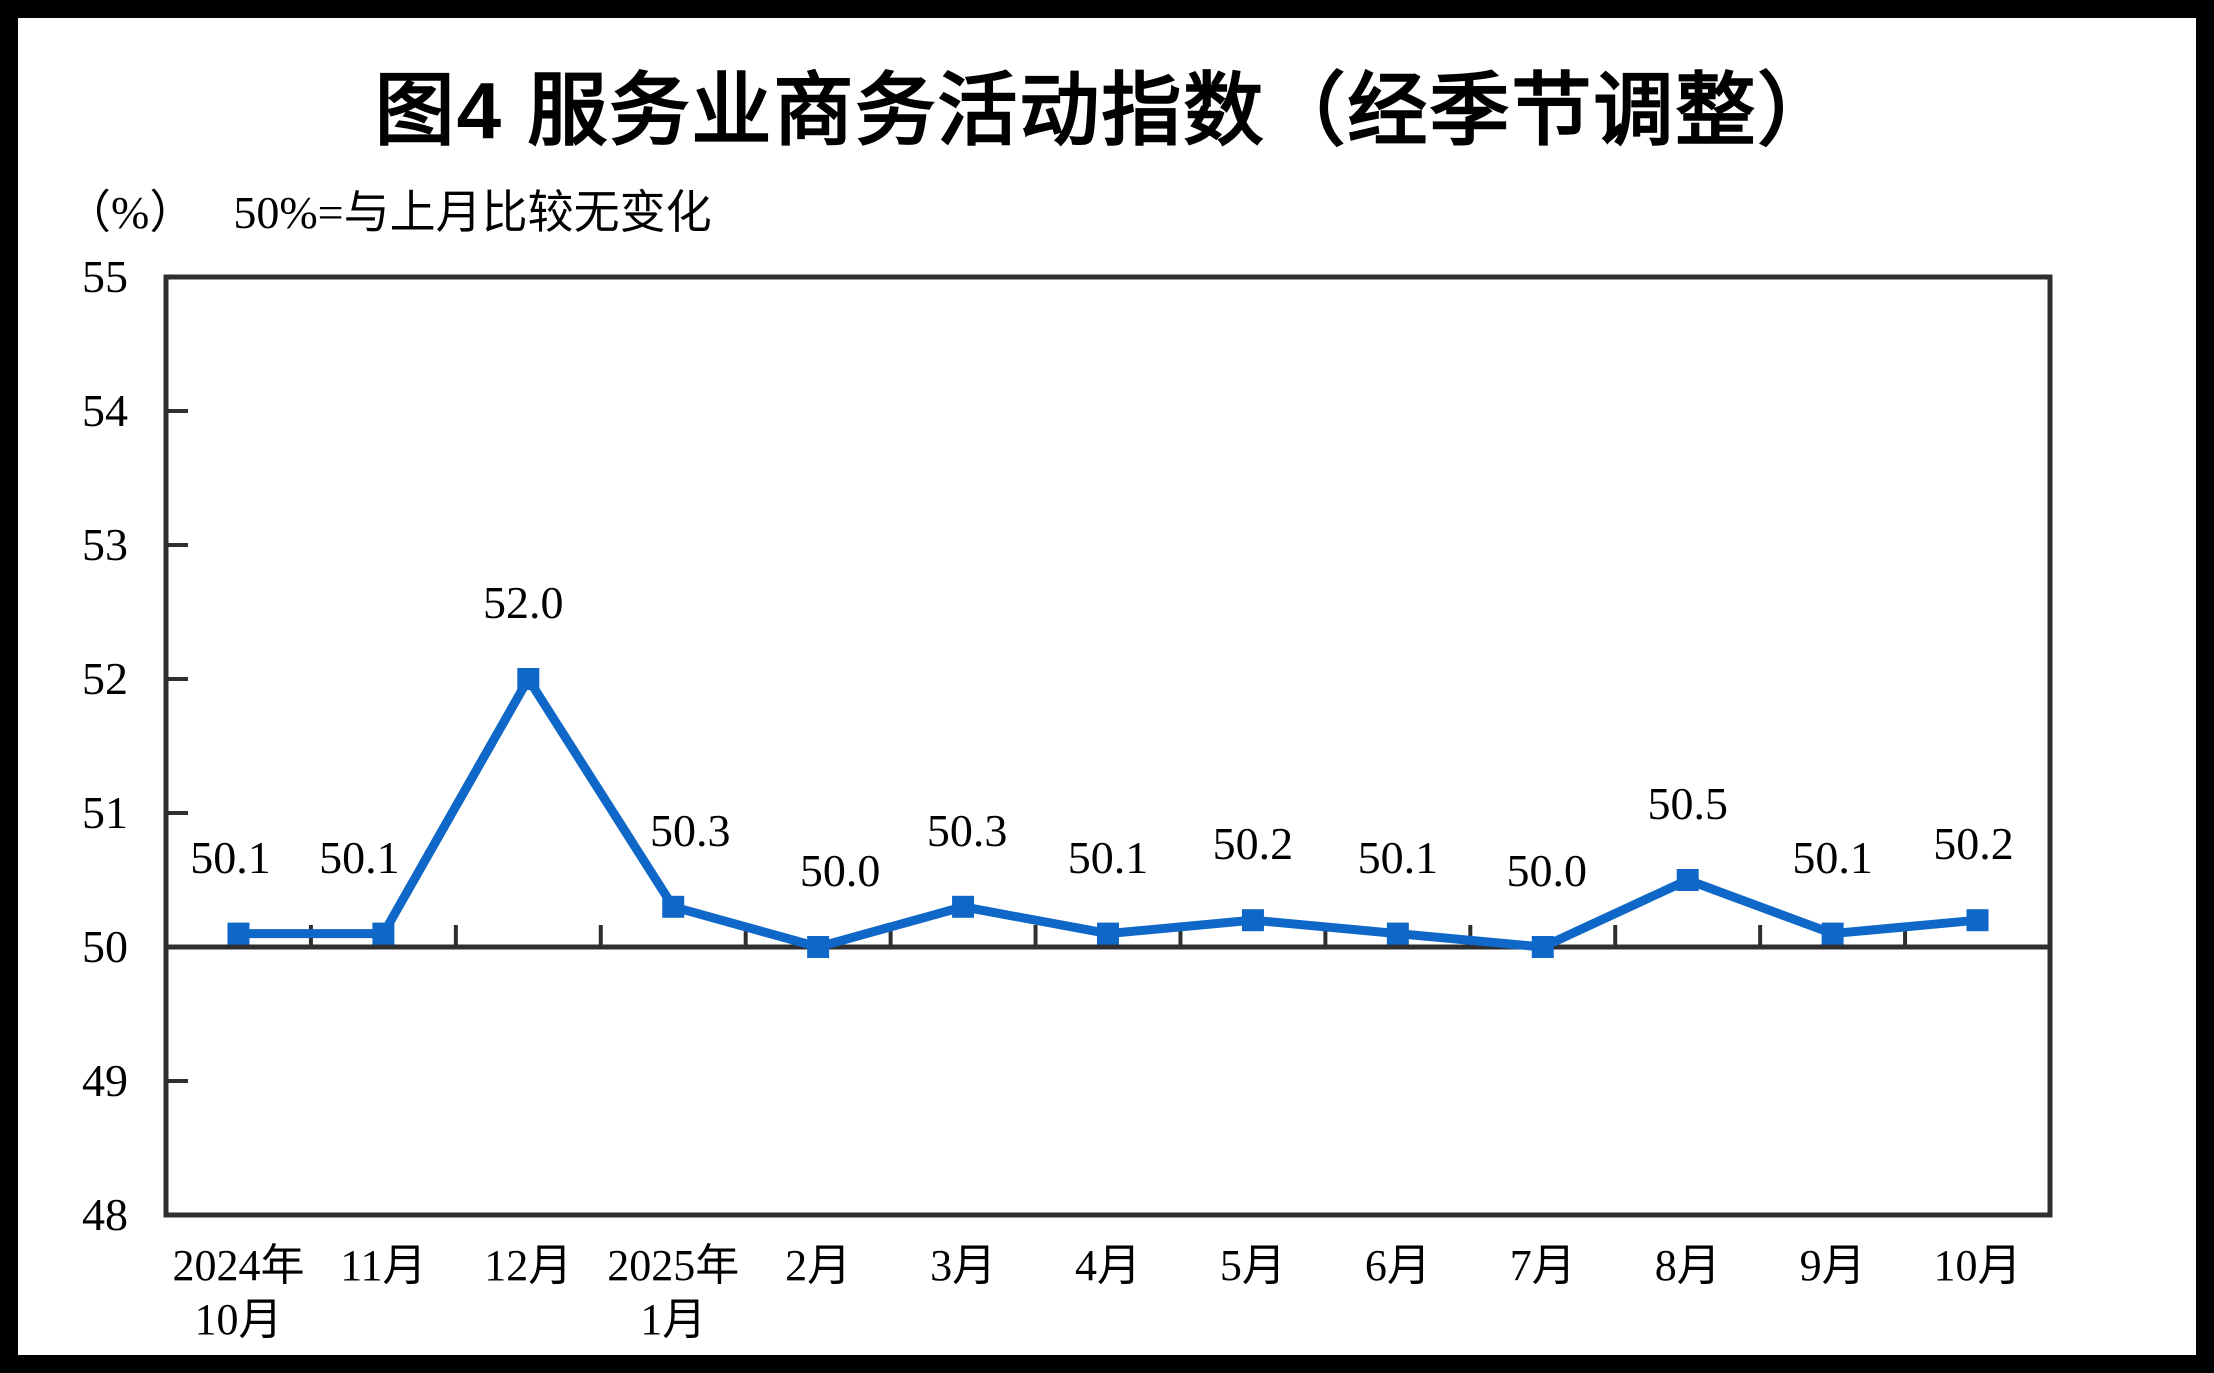 The width and height of the screenshot is (2214, 1373). Describe the element at coordinates (105, 678) in the screenshot. I see `y-axis-tick-label: 52` at that location.